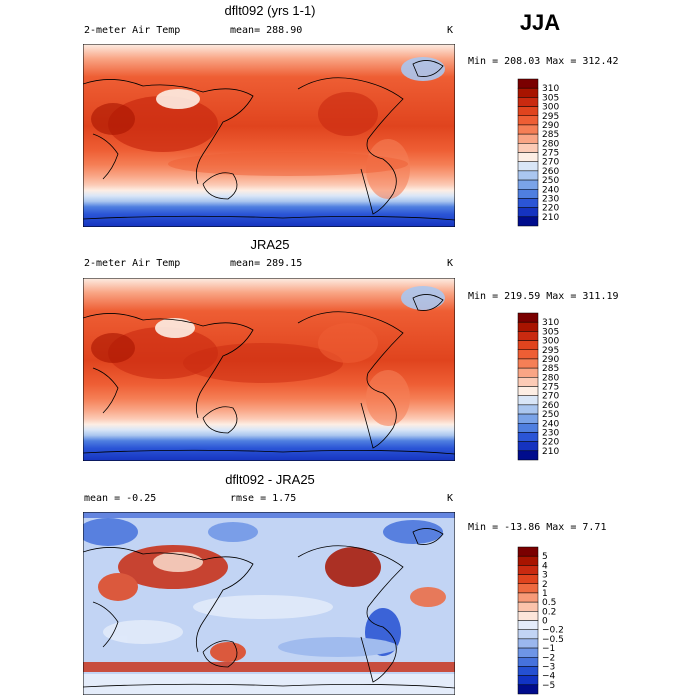 The height and width of the screenshot is (700, 700). Describe the element at coordinates (548, 658) in the screenshot. I see `colorbar-tick-label: −2` at that location.